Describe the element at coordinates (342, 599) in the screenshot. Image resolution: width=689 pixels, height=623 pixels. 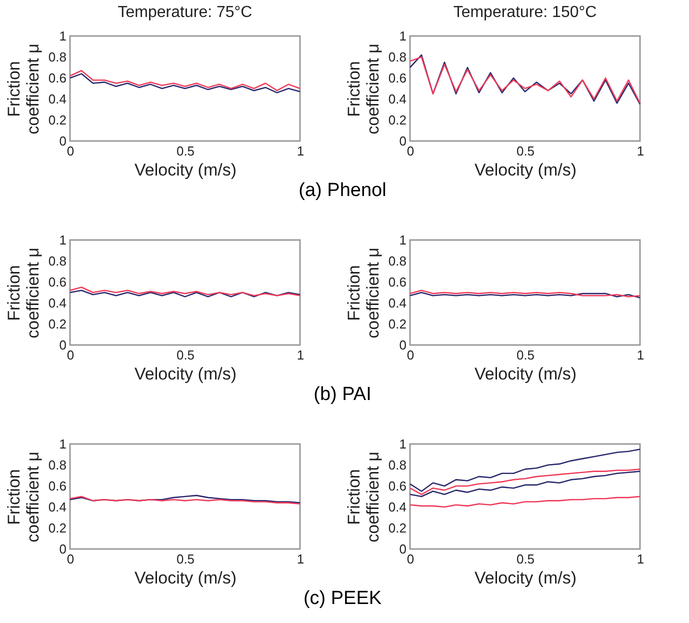
I see `text: (c) PEEK` at that location.